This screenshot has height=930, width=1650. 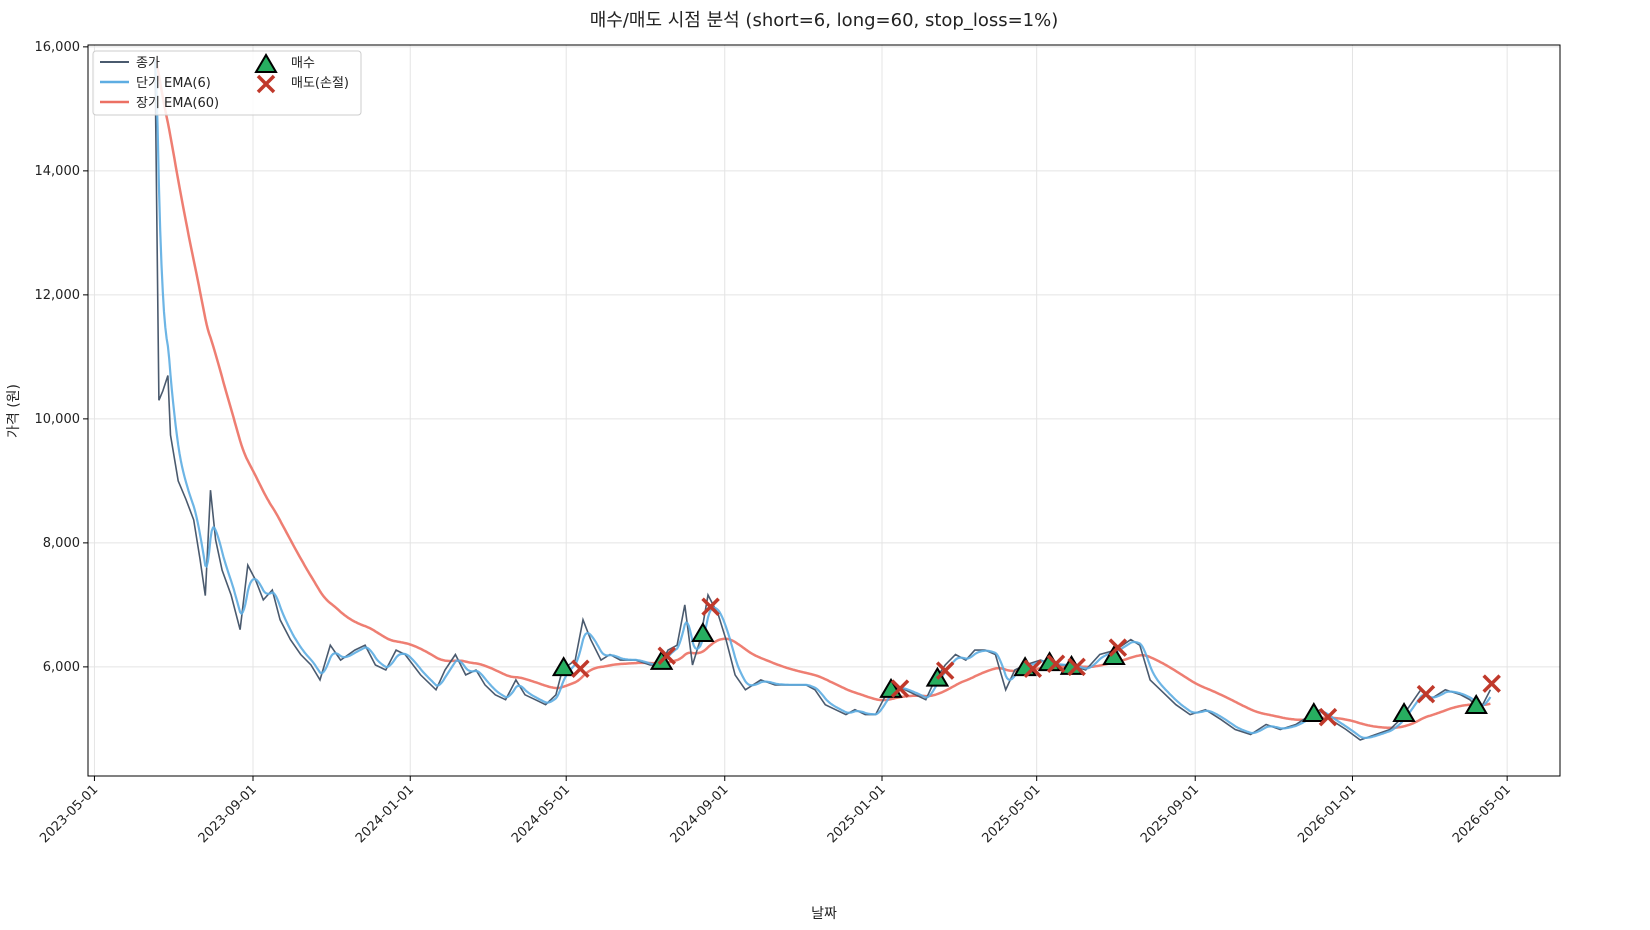 What do you see at coordinates (824, 914) in the screenshot?
I see `x-axis-label: 날짜` at bounding box center [824, 914].